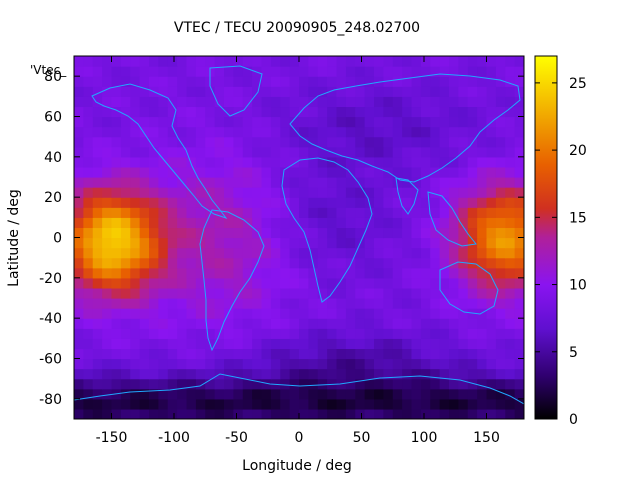 This screenshot has height=480, width=640. Describe the element at coordinates (486, 438) in the screenshot. I see `x-tick-label: 150` at that location.